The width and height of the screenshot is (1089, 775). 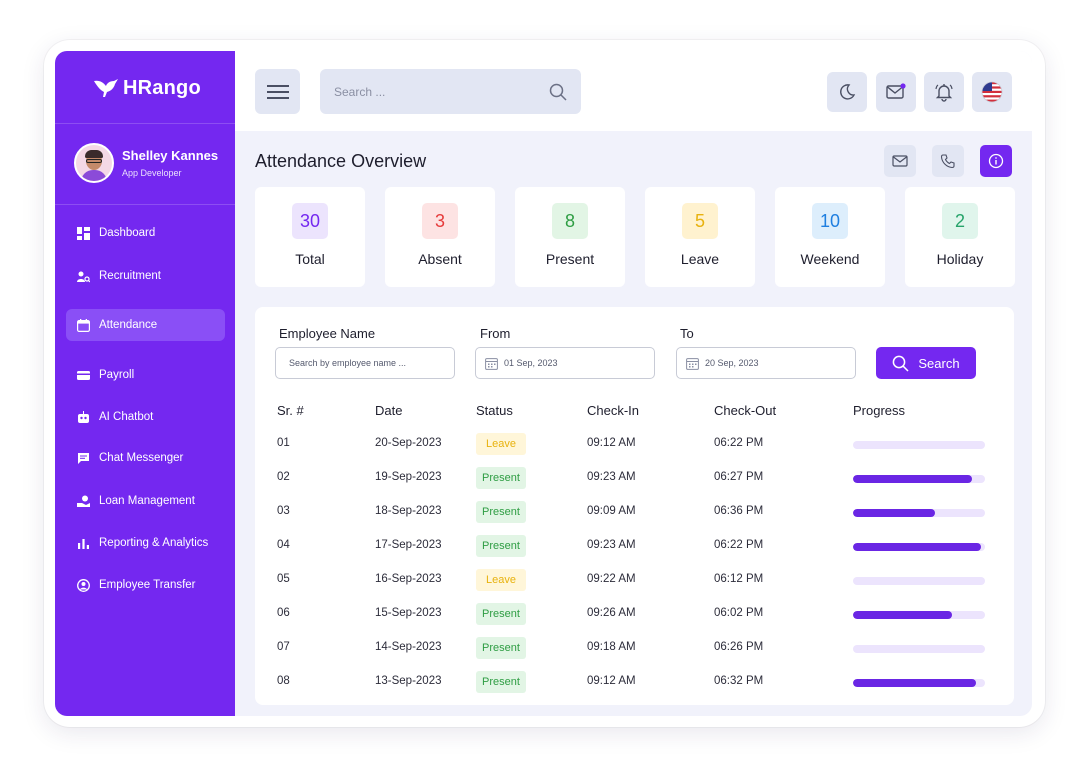 I want to click on row-sr: 04, so click(x=283, y=545).